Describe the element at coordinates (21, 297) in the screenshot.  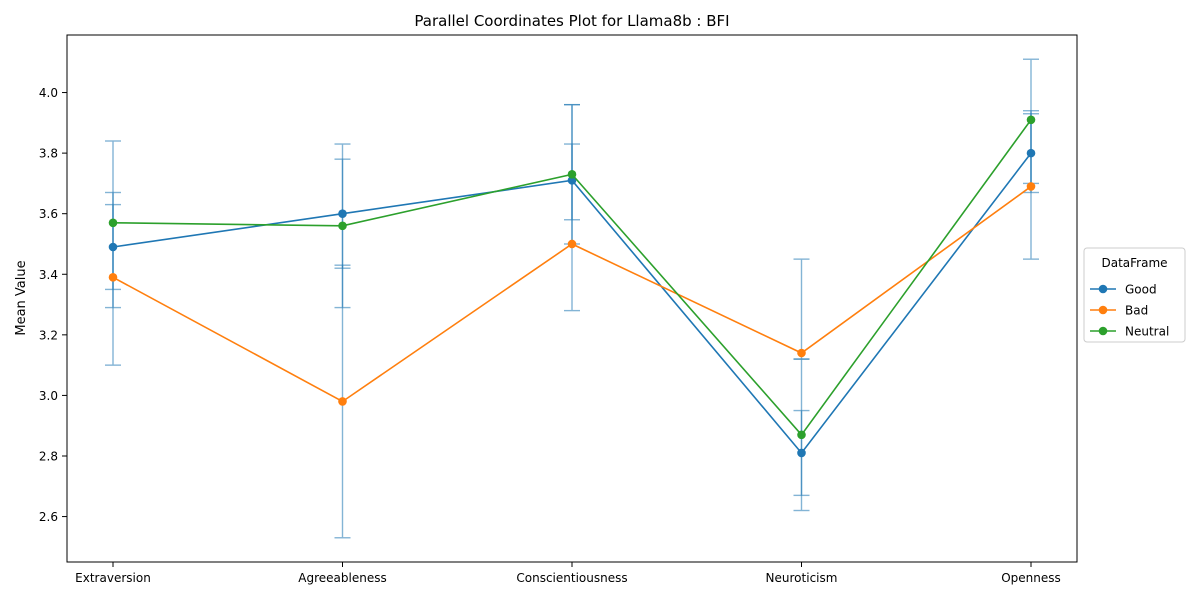
I see `y-axis-label: Mean Value` at that location.